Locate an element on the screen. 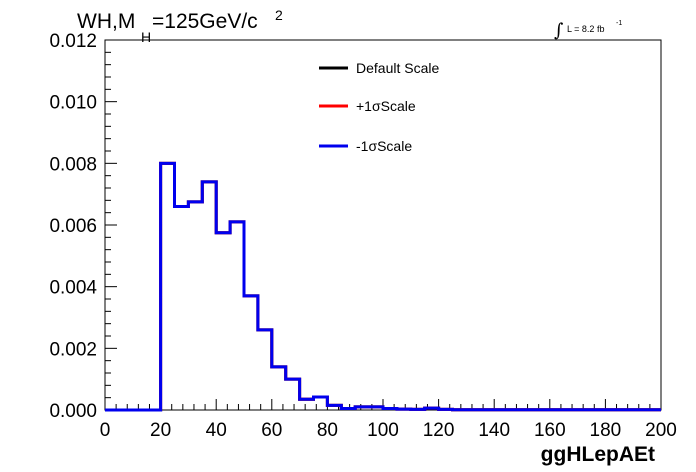  legend-label-plus1sigma: +1σScale is located at coordinates (386, 106).